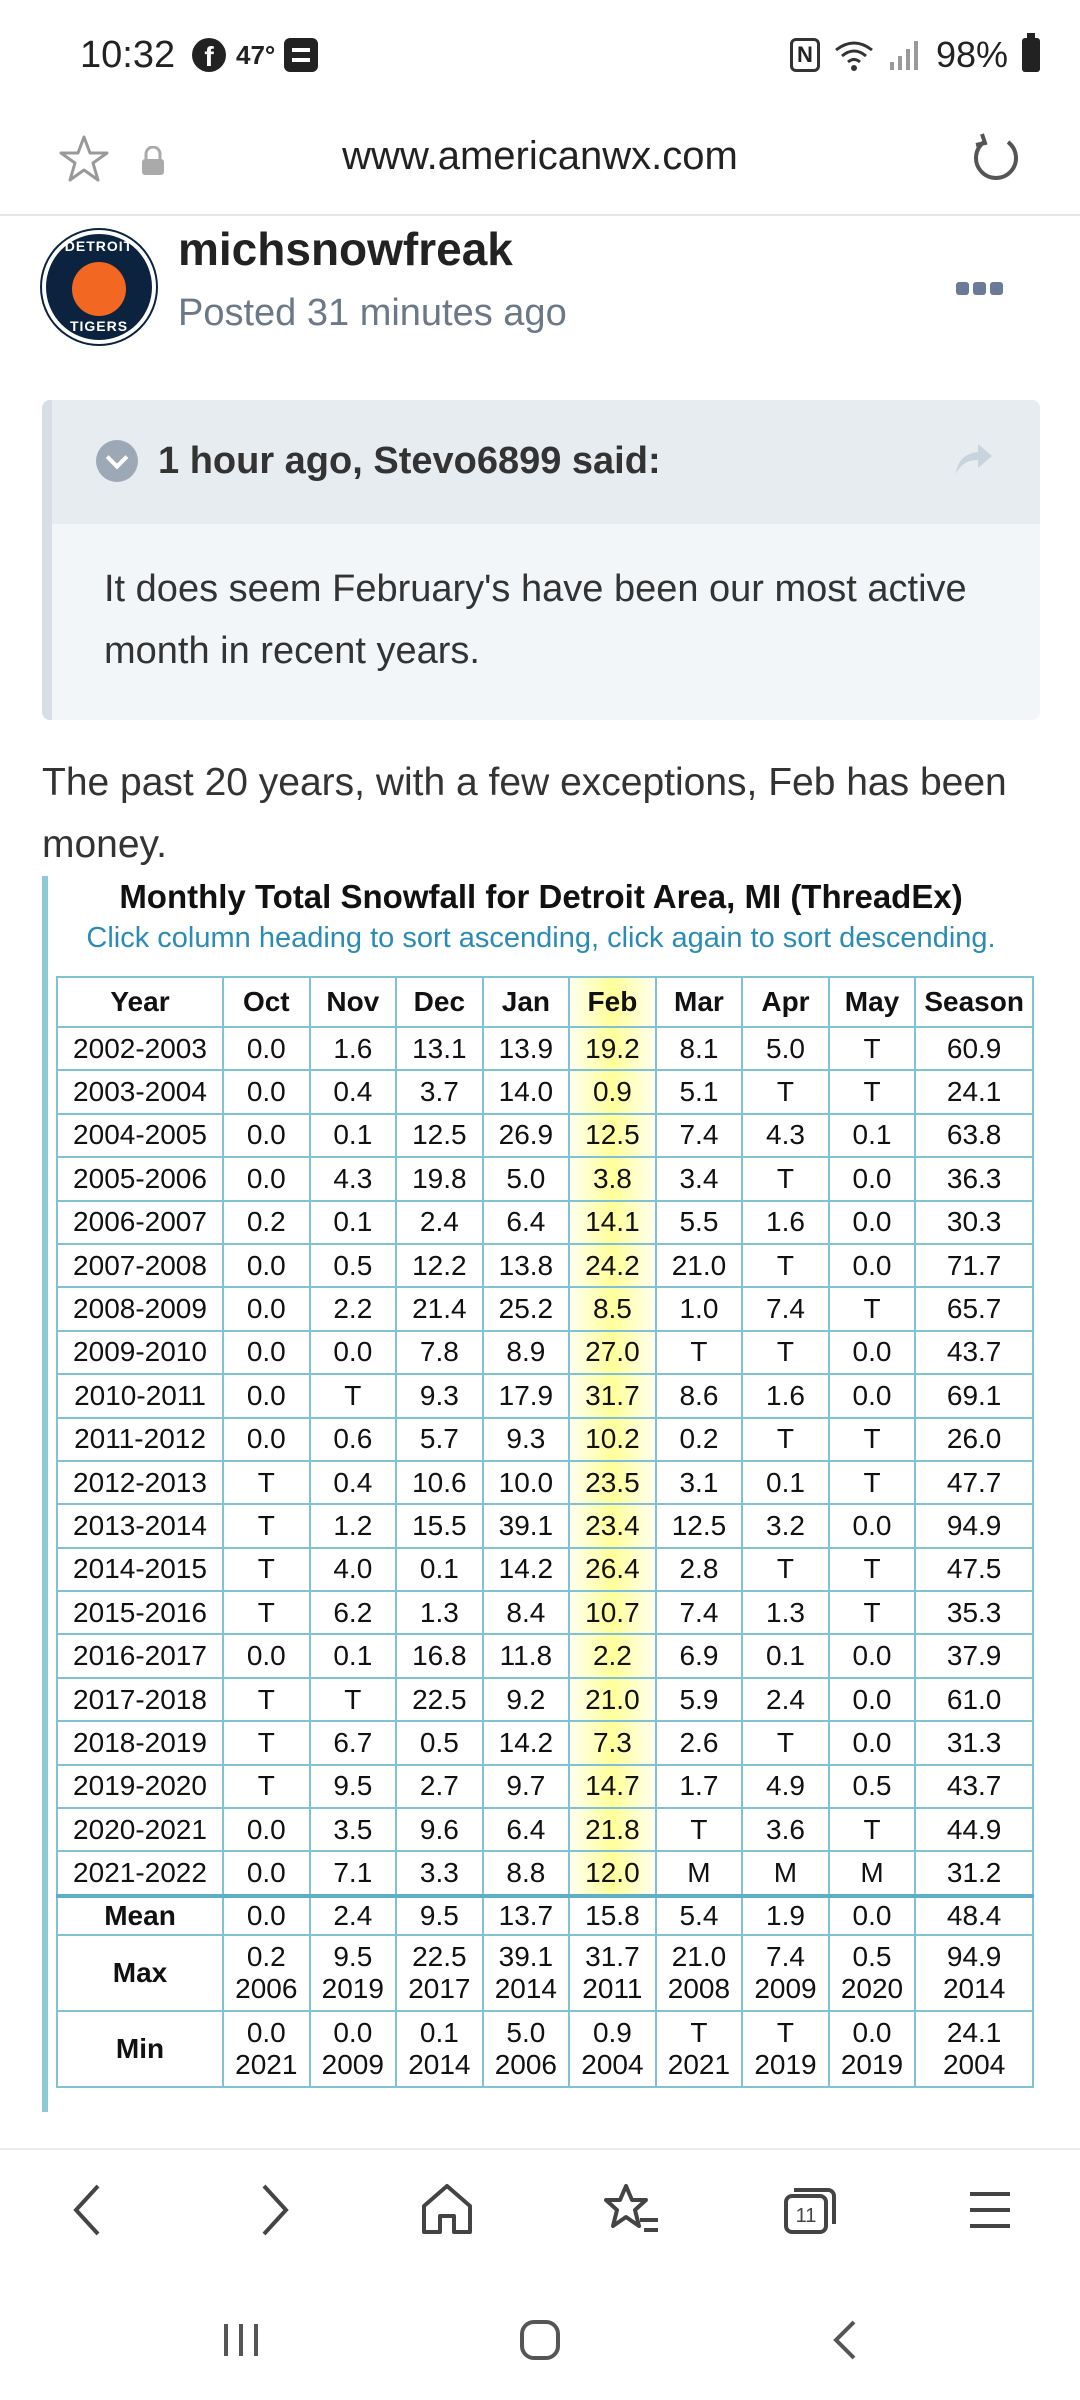 This screenshot has height=2400, width=1080. Describe the element at coordinates (140, 1396) in the screenshot. I see `table-cell: 2010-2011` at that location.